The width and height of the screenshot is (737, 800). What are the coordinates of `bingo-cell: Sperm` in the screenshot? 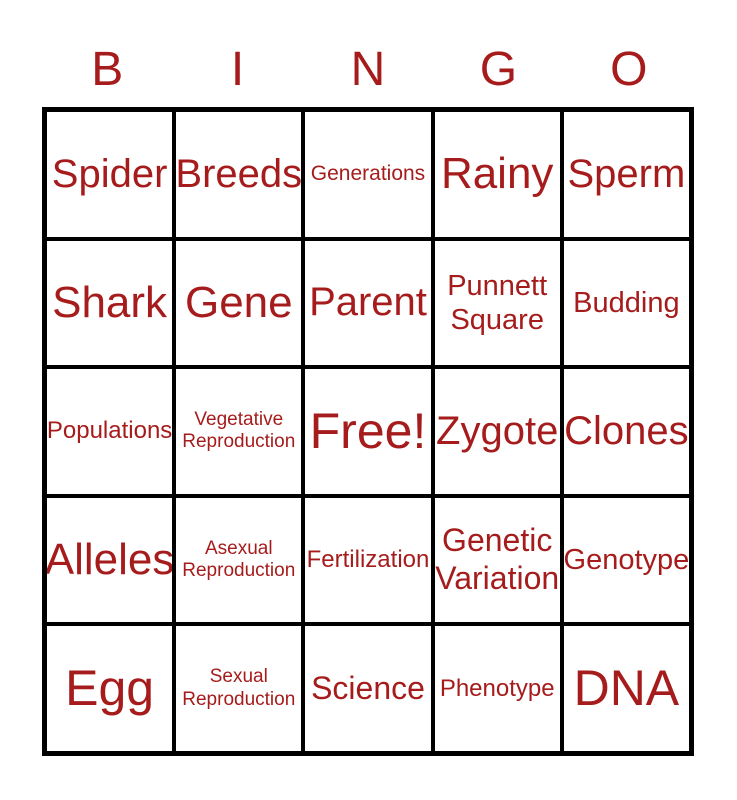 It's located at (626, 174).